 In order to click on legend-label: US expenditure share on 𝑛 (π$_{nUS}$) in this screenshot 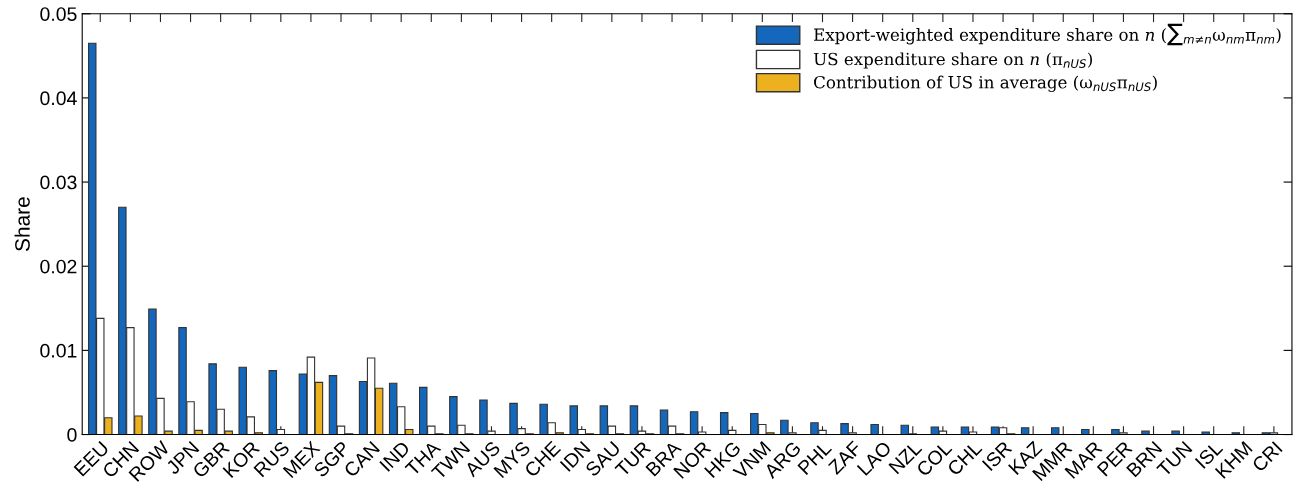, I will do `click(953, 60)`.